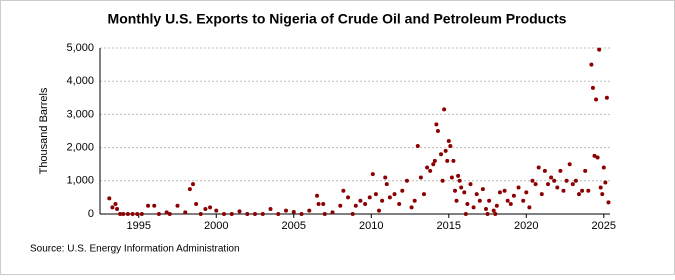 The image size is (675, 280). I want to click on y-tick-label: 4,000, so click(80, 81).